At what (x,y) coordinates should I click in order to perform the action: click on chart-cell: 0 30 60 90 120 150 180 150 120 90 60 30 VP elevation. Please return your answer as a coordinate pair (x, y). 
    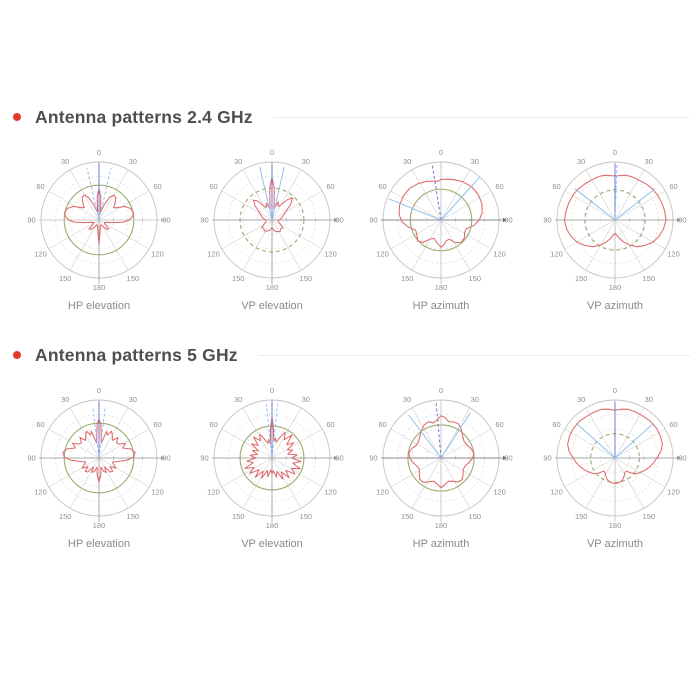
    Looking at the image, I should click on (272, 230).